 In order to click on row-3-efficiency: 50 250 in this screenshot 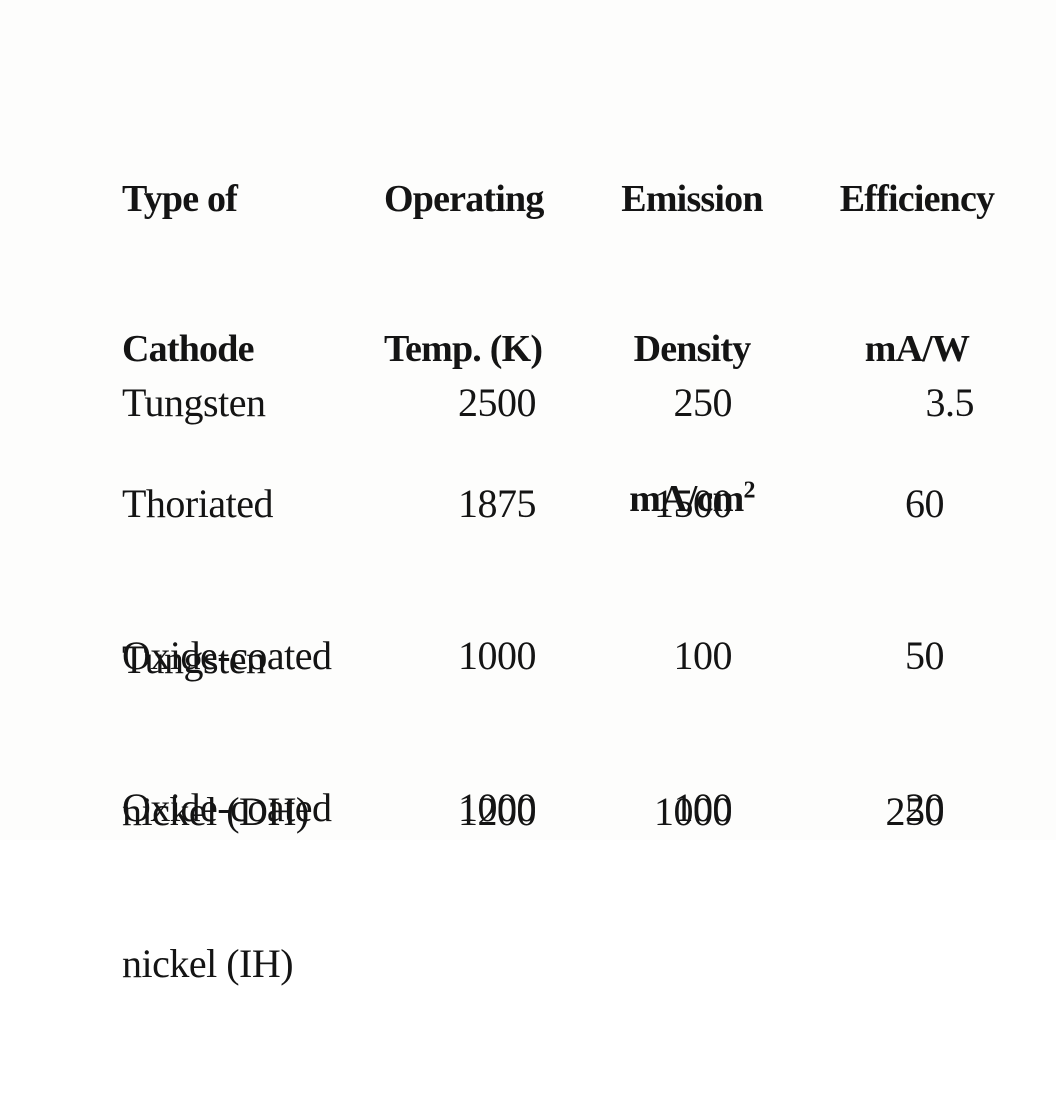, I will do `click(897, 734)`.